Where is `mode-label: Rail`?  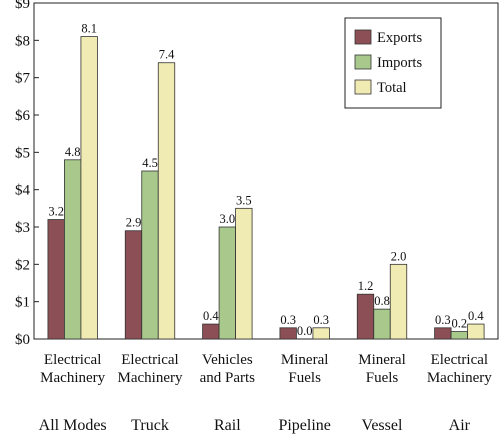 mode-label: Rail is located at coordinates (227, 425).